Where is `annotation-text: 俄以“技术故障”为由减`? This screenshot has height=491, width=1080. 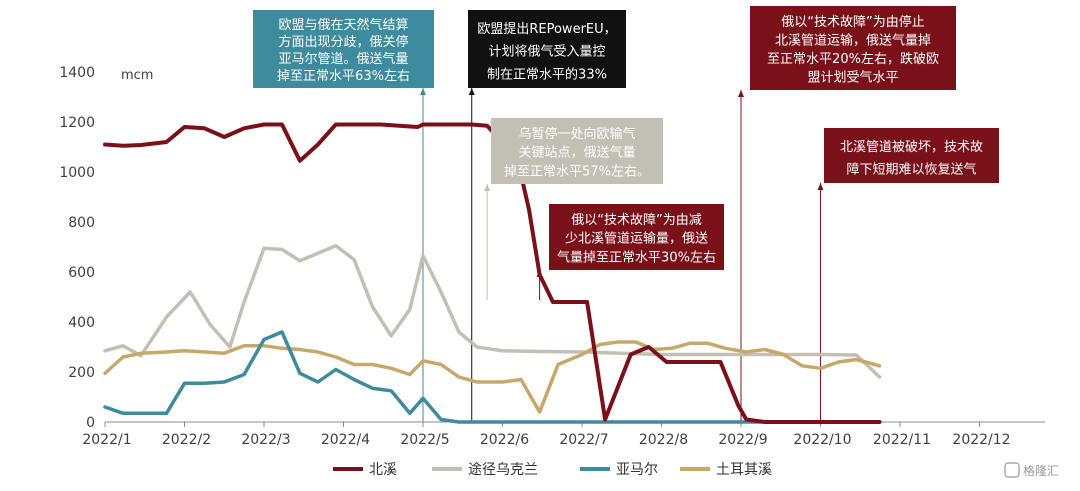 annotation-text: 俄以“技术故障”为由减 is located at coordinates (636, 220).